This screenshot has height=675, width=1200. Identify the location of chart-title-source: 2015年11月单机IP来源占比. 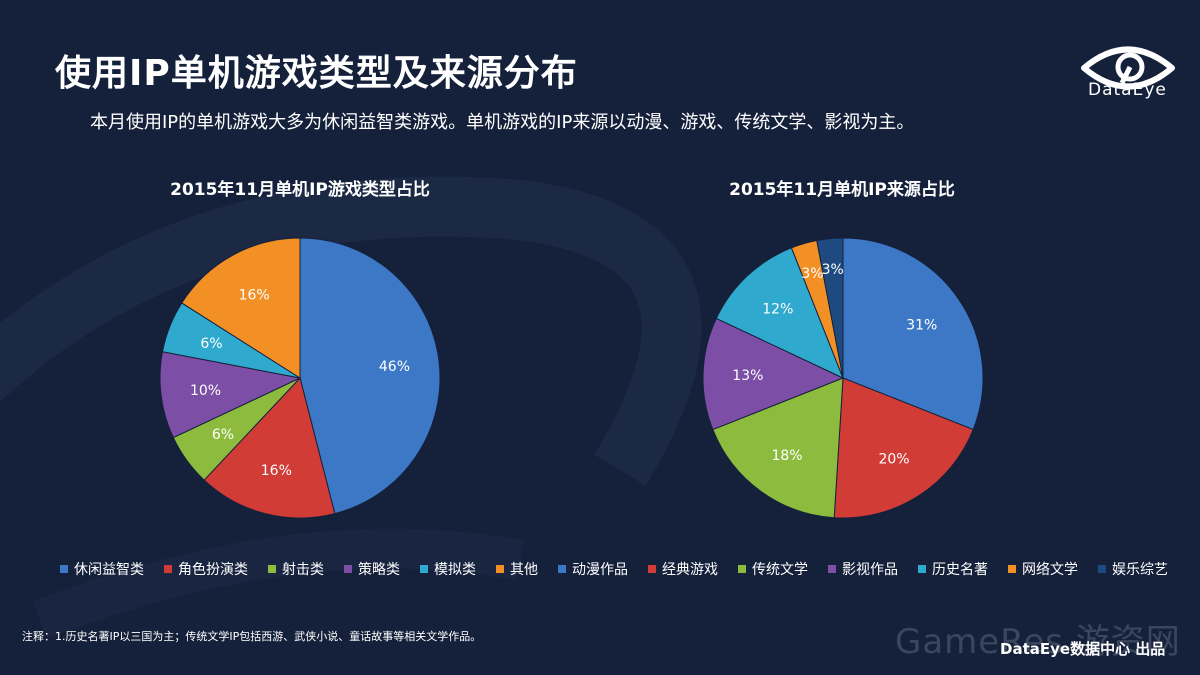
(842, 190).